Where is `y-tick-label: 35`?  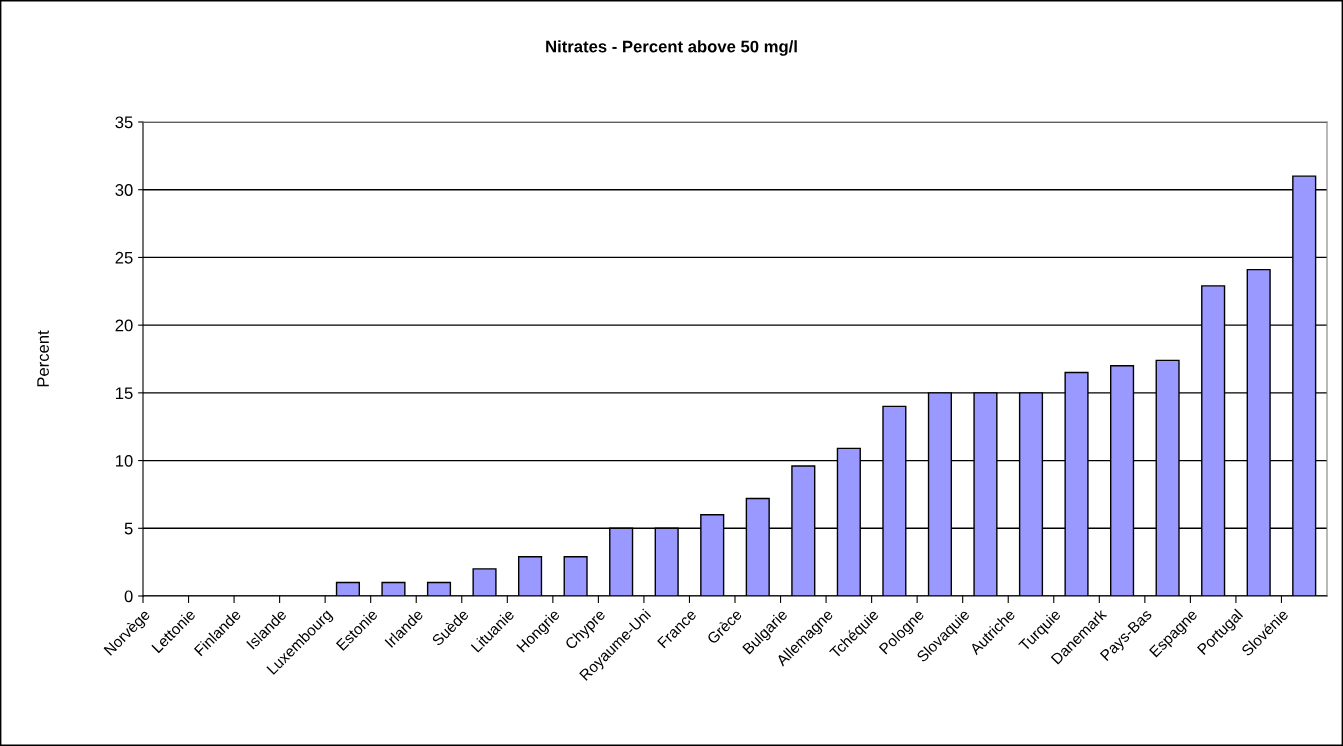 y-tick-label: 35 is located at coordinates (124, 122).